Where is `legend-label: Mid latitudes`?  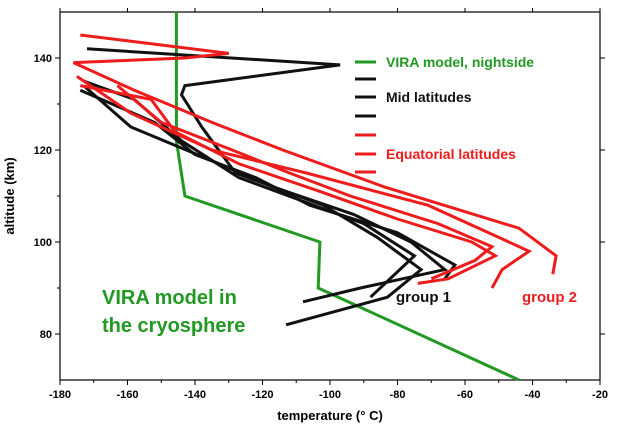 legend-label: Mid latitudes is located at coordinates (429, 97).